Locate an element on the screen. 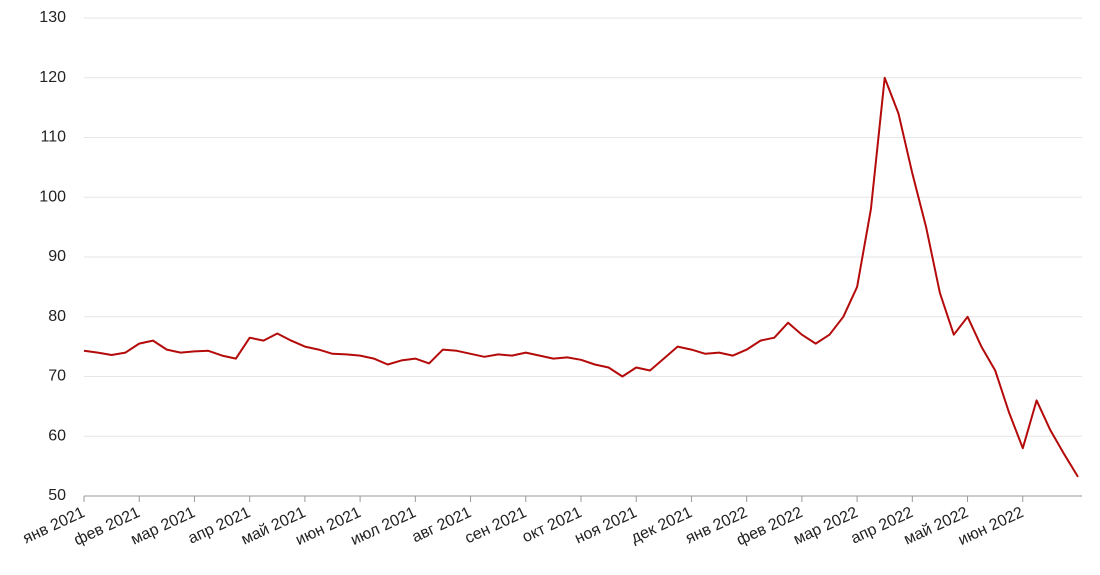  y-tick-label: 120 is located at coordinates (52, 77).